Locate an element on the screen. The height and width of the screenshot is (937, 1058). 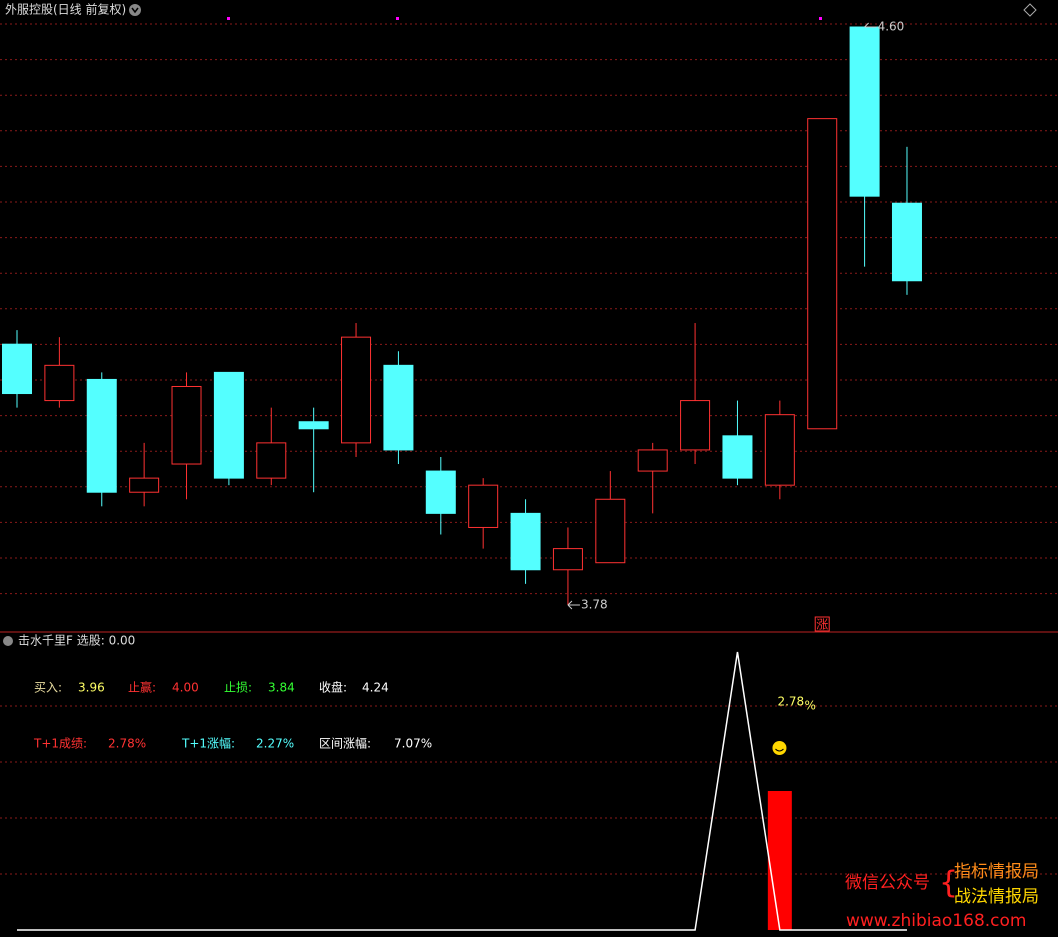
field-value: 3.96 is located at coordinates (91, 688).